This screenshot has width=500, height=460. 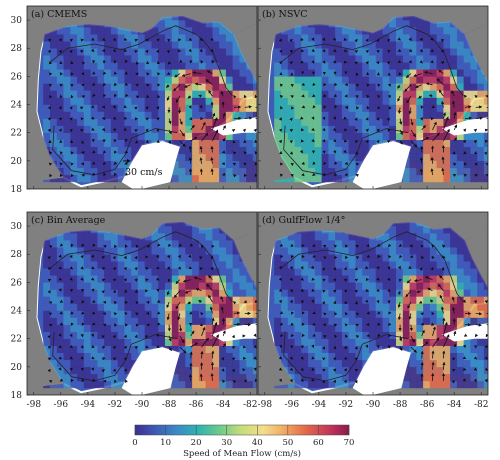 What do you see at coordinates (196, 405) in the screenshot?
I see `x-tick-label: -86` at bounding box center [196, 405].